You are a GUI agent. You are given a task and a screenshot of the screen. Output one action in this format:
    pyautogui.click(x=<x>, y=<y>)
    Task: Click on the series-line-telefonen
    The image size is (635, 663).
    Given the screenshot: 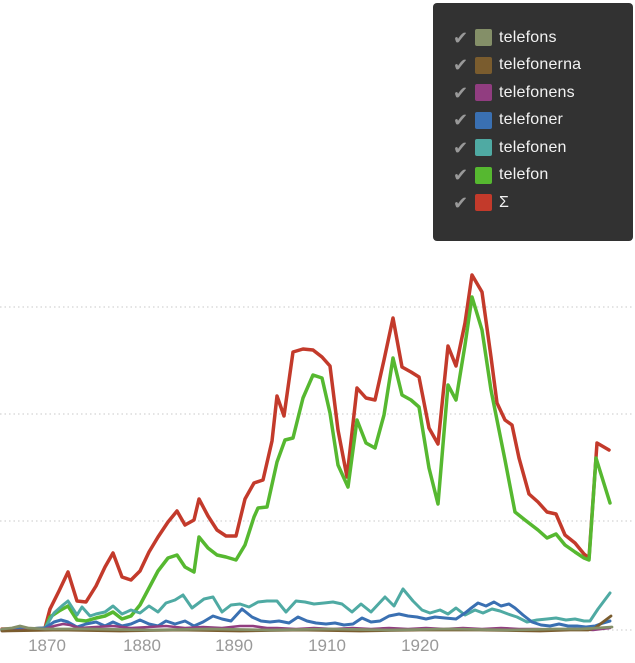 What is the action you would take?
    pyautogui.click(x=306, y=609)
    